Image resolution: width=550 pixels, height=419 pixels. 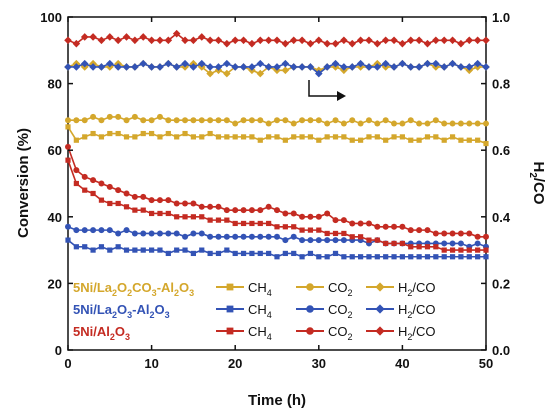 What do you see at coordinates (151, 363) in the screenshot?
I see `x-tick-label: 10` at bounding box center [151, 363].